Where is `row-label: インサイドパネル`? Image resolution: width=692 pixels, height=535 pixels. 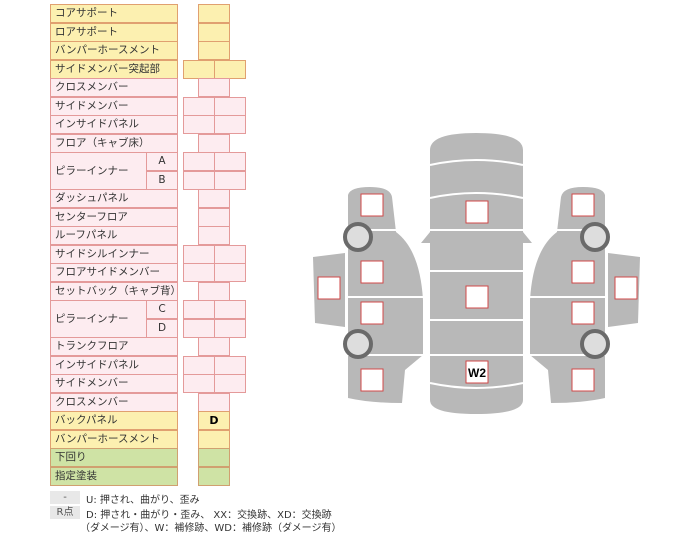 row-label: インサイドパネル is located at coordinates (114, 124).